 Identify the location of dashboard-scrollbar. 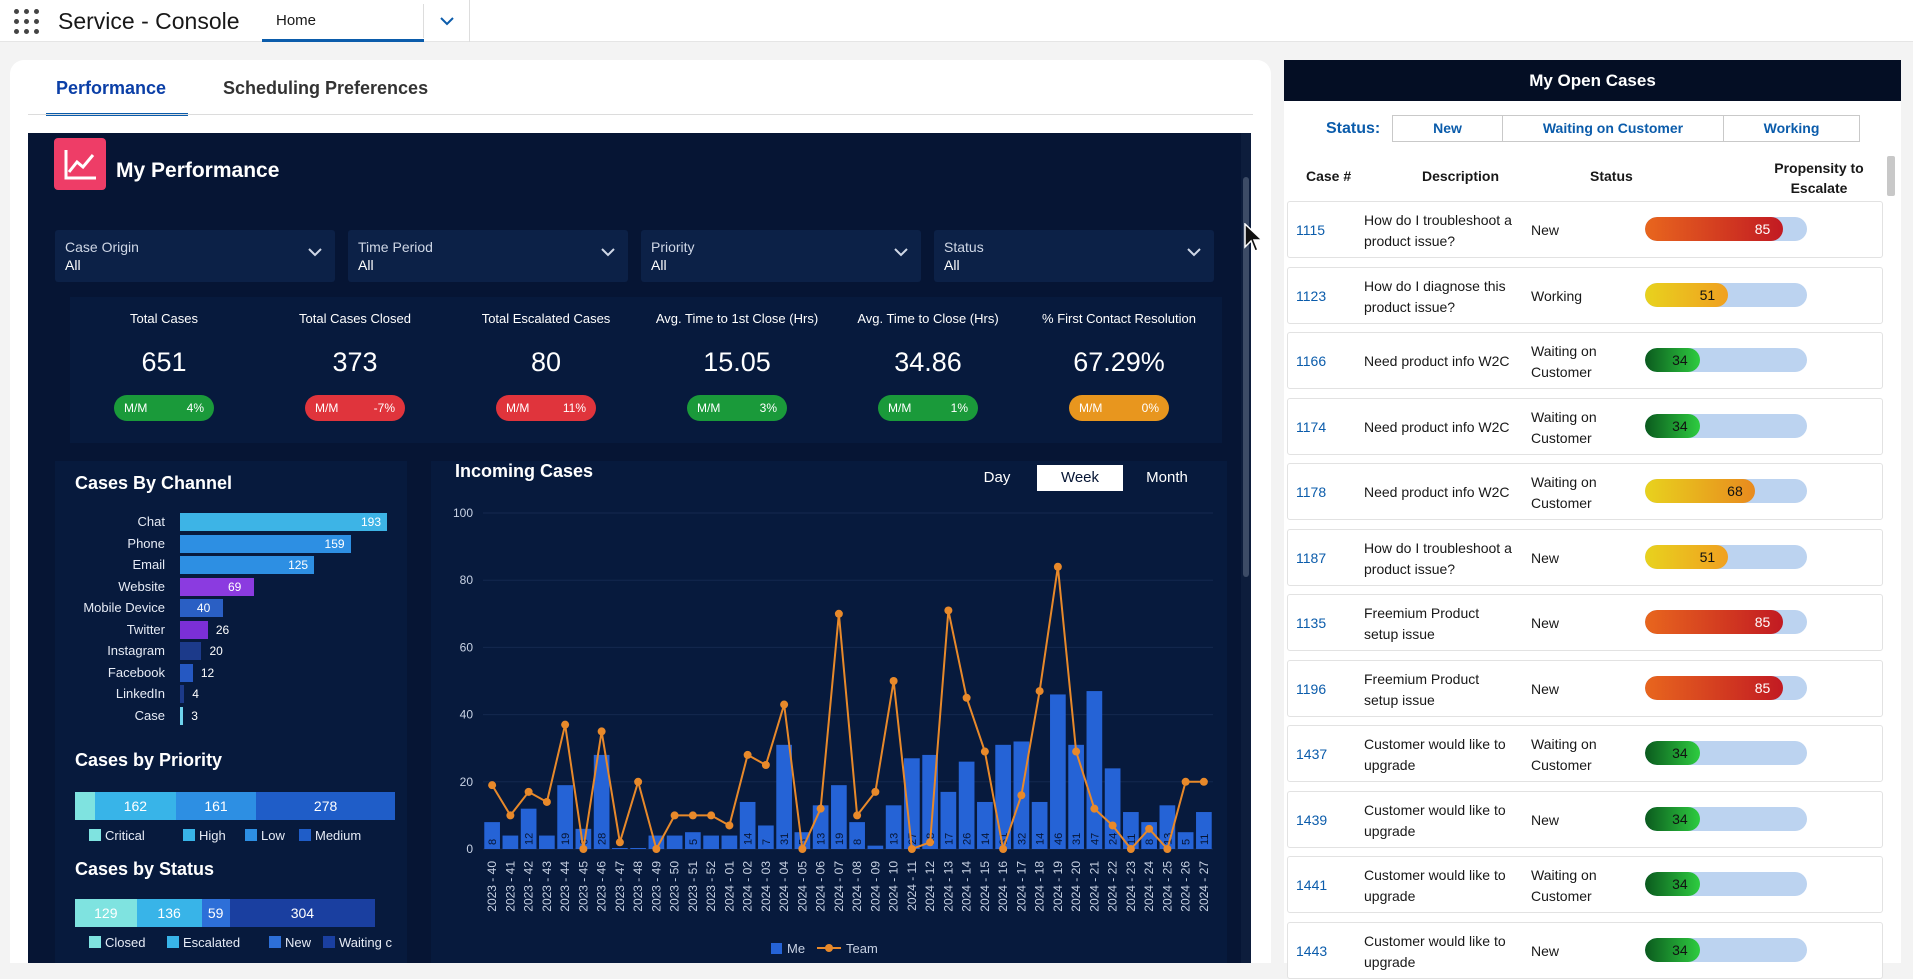
(1246, 548).